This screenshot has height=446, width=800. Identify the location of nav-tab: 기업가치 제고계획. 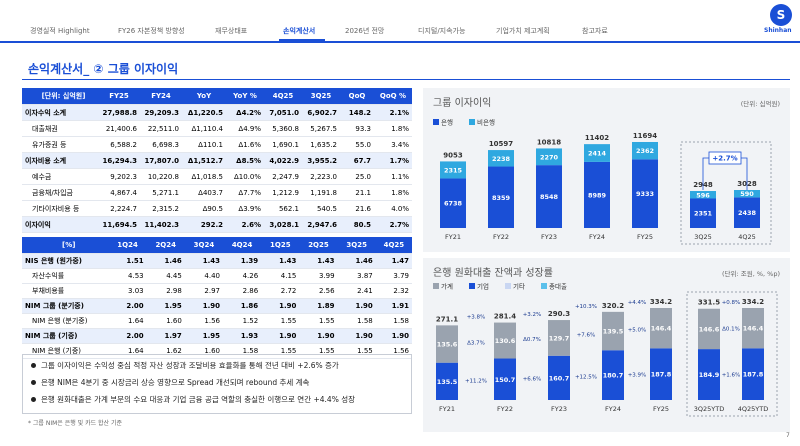
(523, 31).